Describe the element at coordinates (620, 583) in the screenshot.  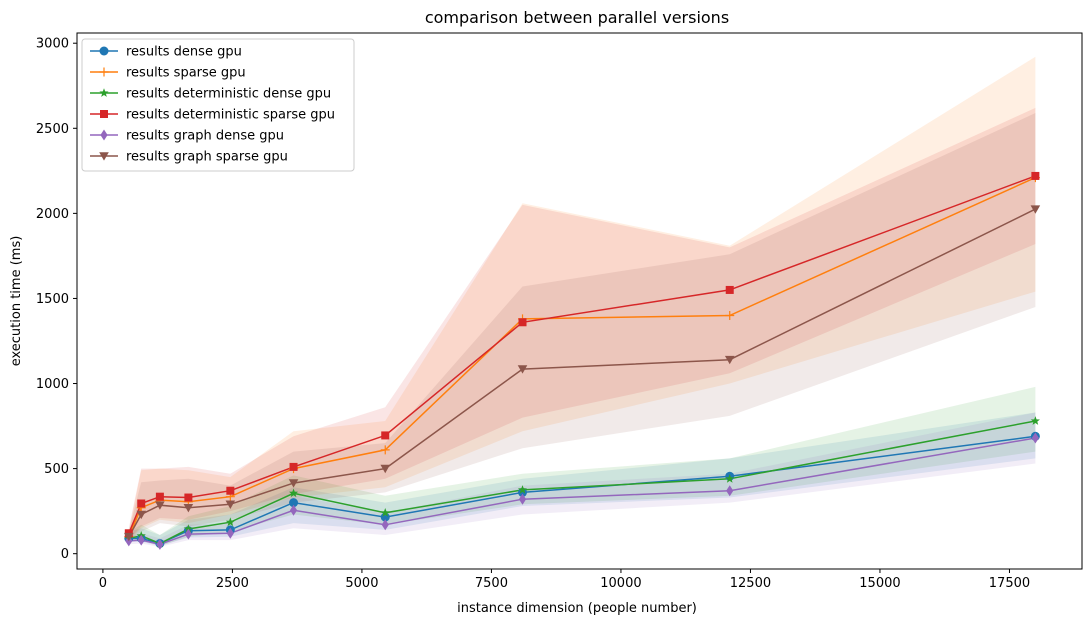
I see `x-tick-label: 10000` at that location.